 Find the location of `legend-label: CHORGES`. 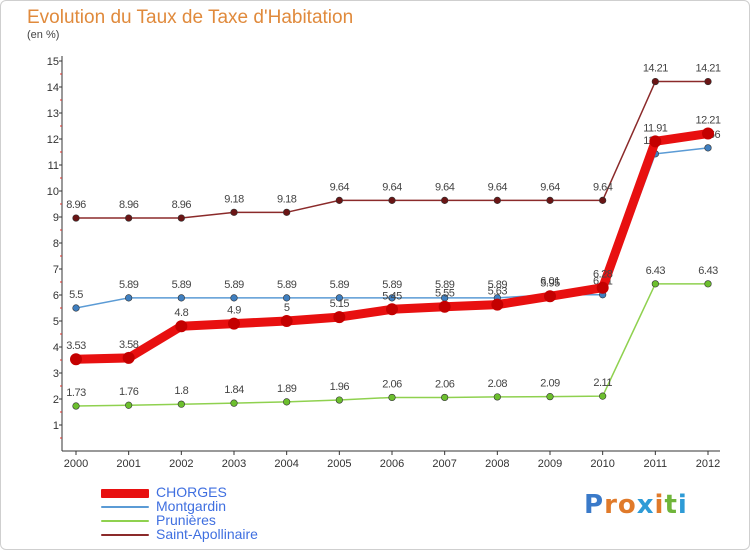

legend-label: CHORGES is located at coordinates (191, 492).